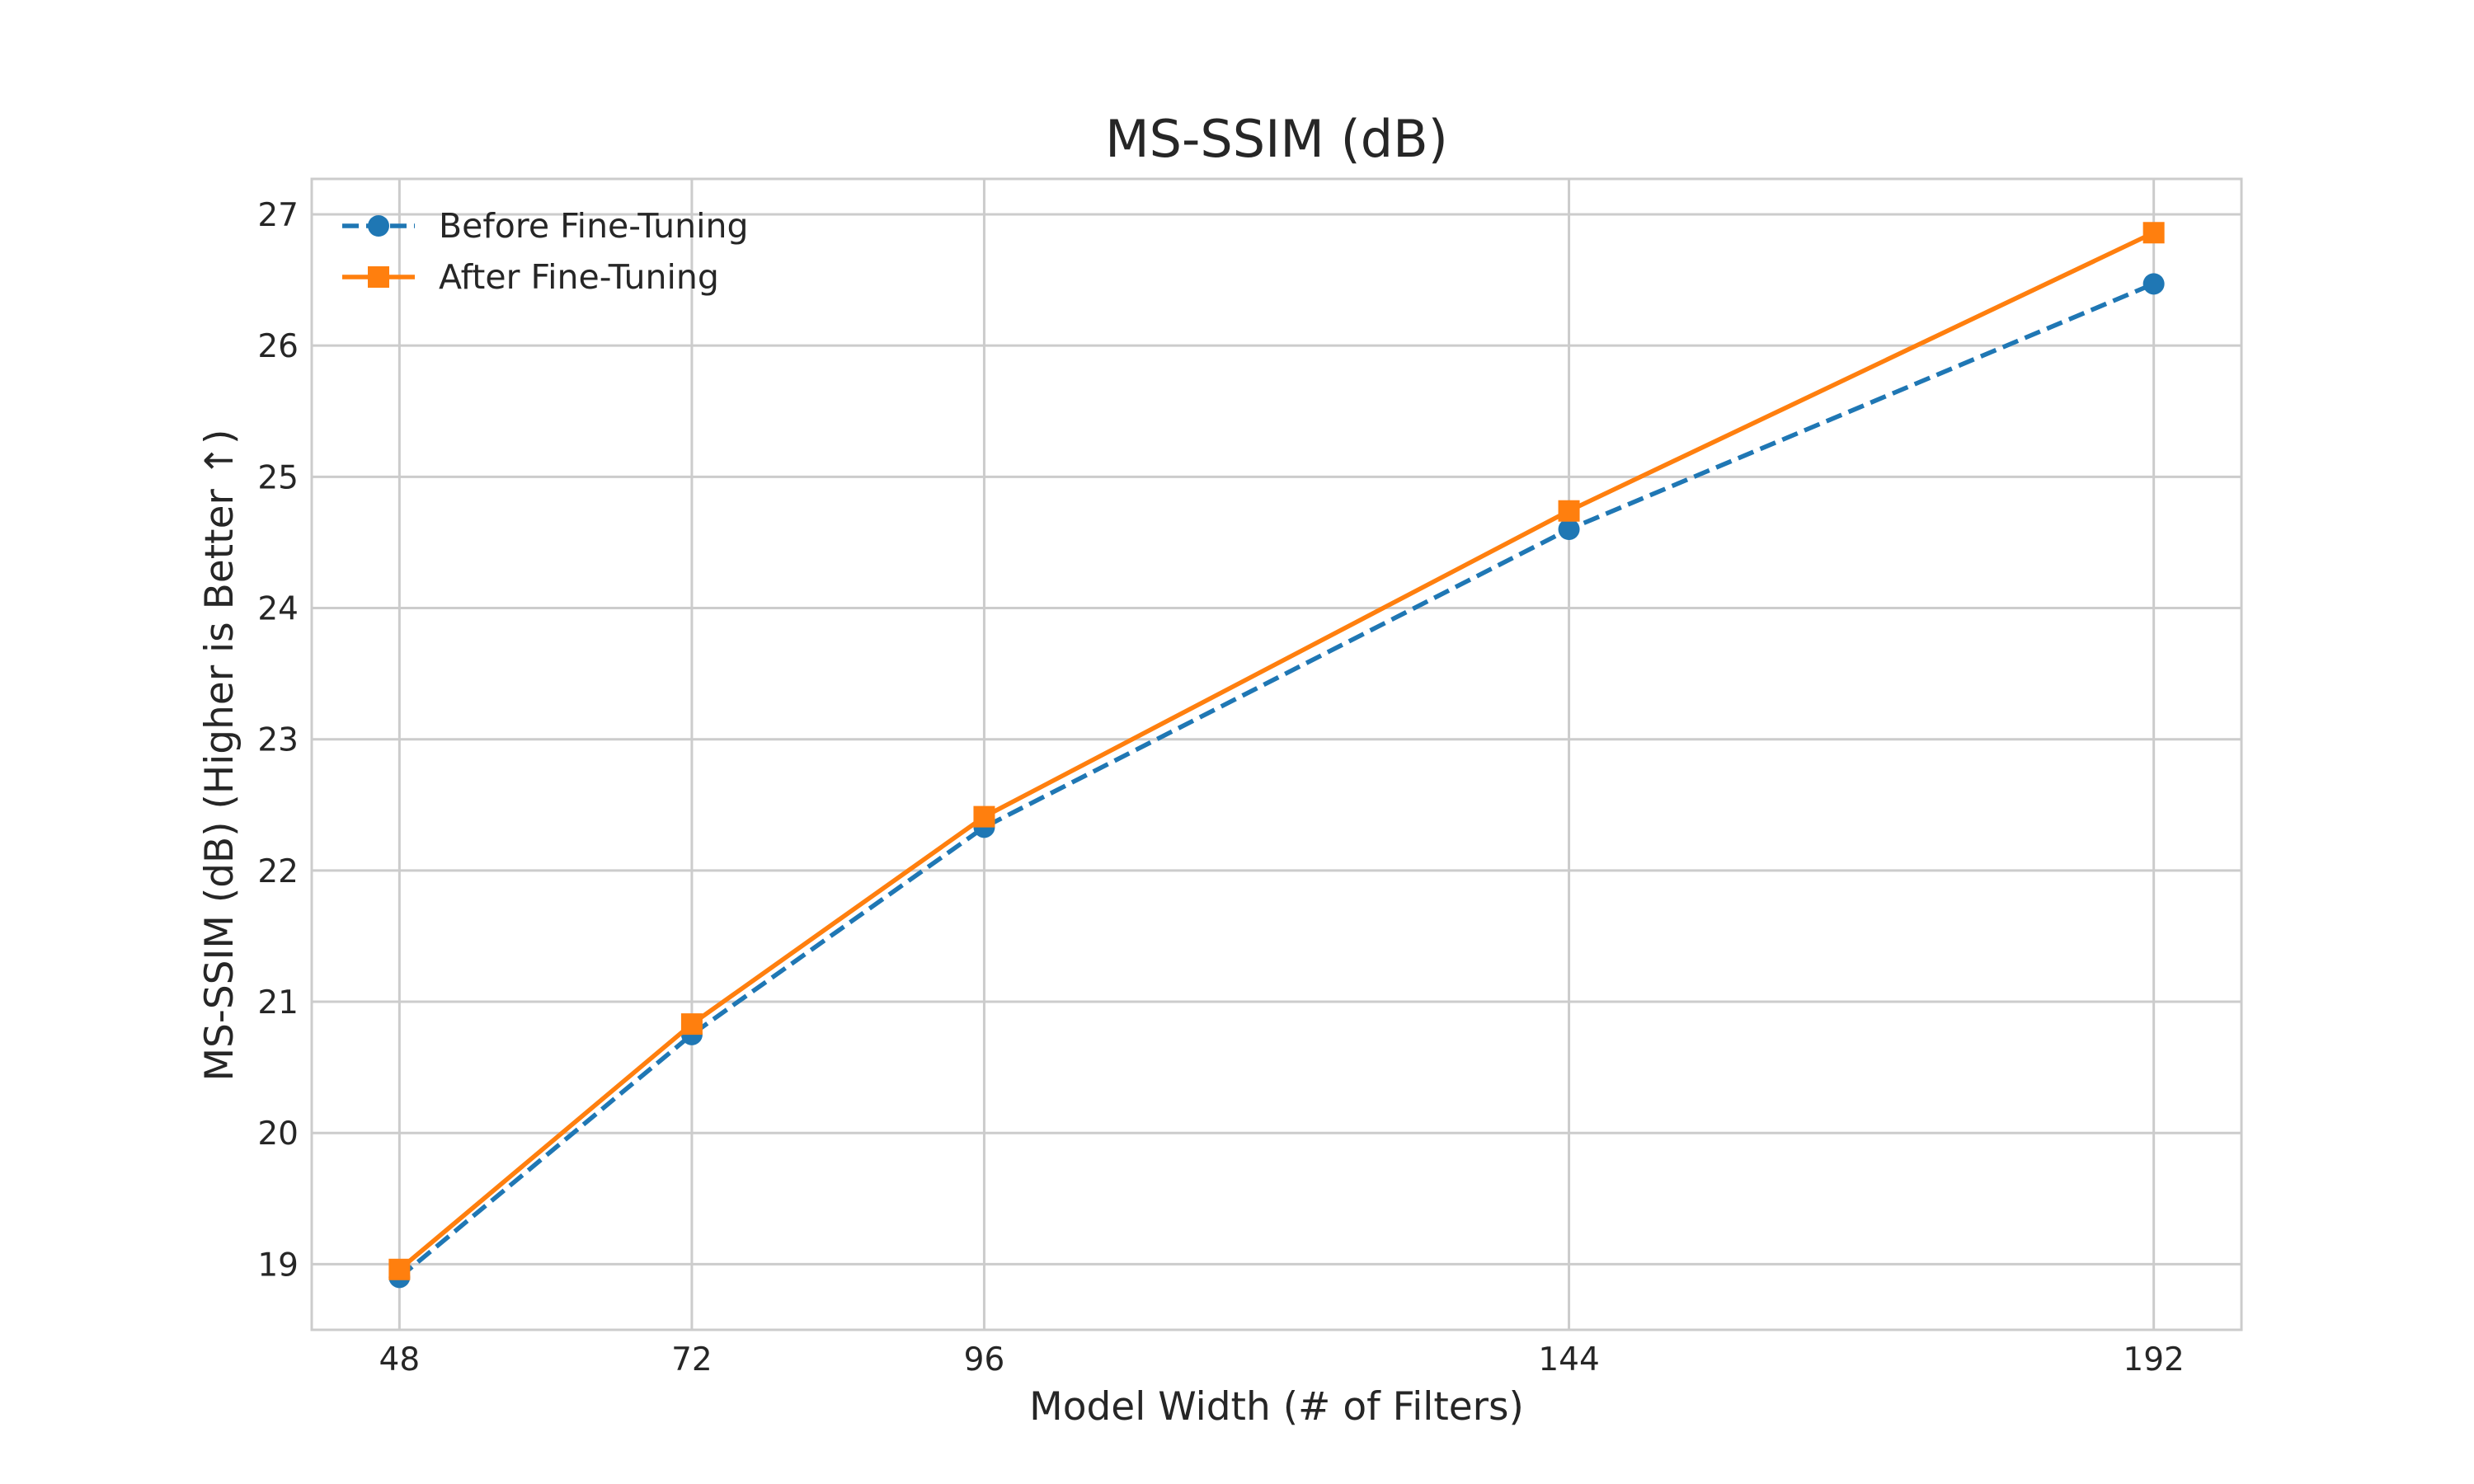 This screenshot has width=2474, height=1484. Describe the element at coordinates (1568, 1359) in the screenshot. I see `x-tick-label: 144` at that location.